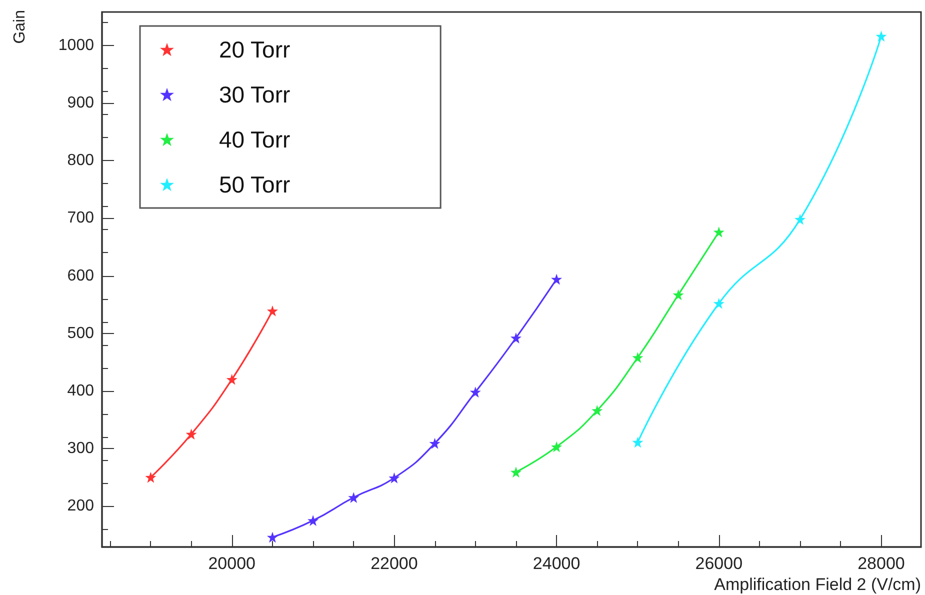 The image size is (925, 595). I want to click on legend-label: 20 Torr, so click(255, 49).